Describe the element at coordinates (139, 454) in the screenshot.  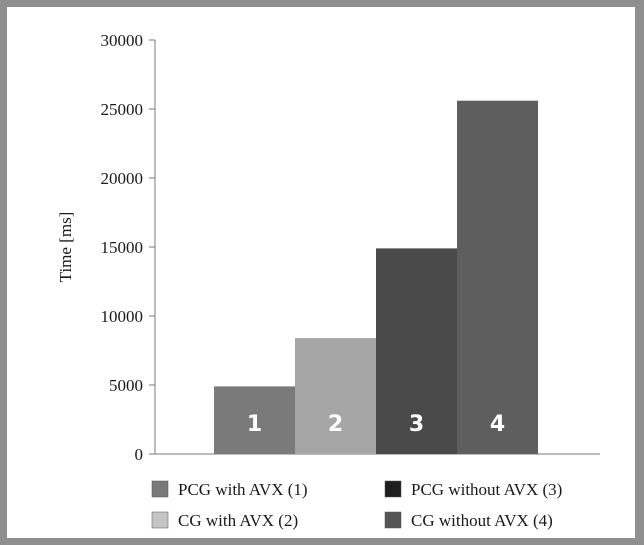
I see `y-tick-label: 0` at that location.